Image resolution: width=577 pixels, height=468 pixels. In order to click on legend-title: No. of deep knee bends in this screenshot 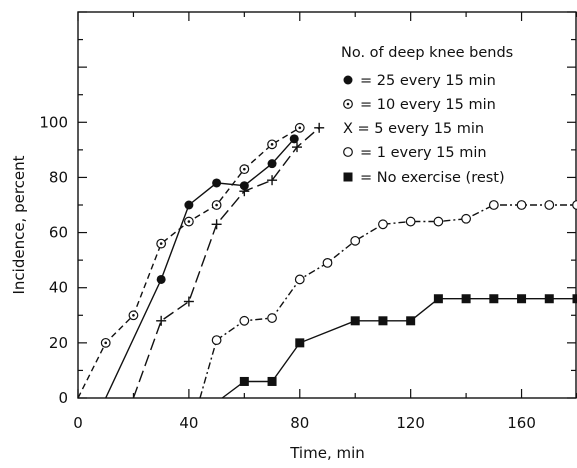, I will do `click(427, 53)`.